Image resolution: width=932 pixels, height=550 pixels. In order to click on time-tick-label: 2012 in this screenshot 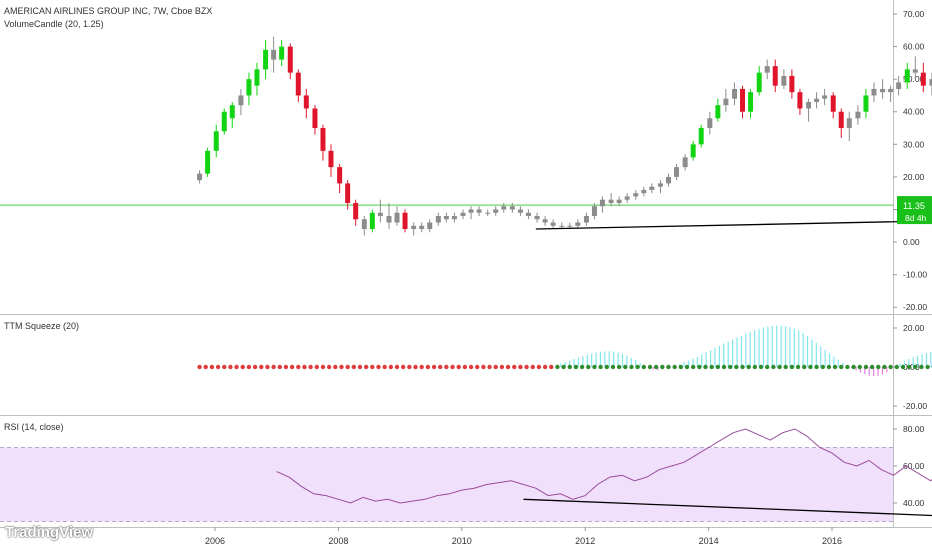, I will do `click(585, 541)`.